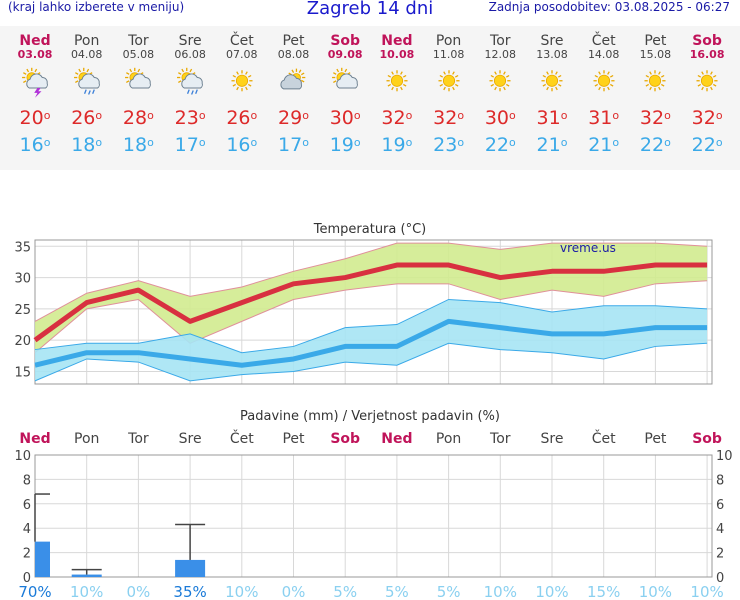 This screenshot has width=740, height=600. Describe the element at coordinates (724, 456) in the screenshot. I see `y-tick-label-right: 10` at that location.